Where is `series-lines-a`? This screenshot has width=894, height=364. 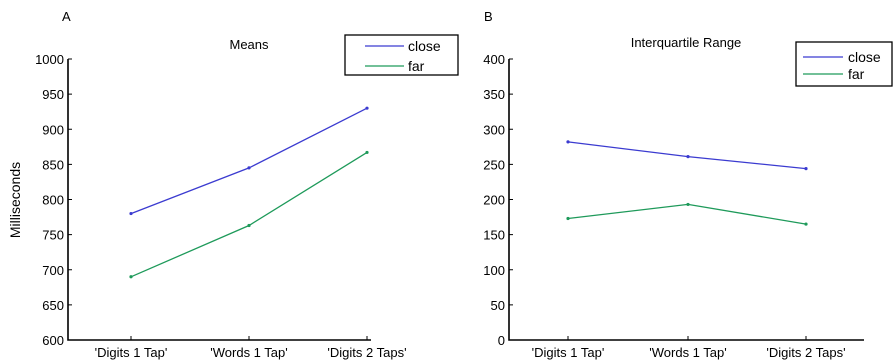
series-lines-a is located at coordinates (249, 192).